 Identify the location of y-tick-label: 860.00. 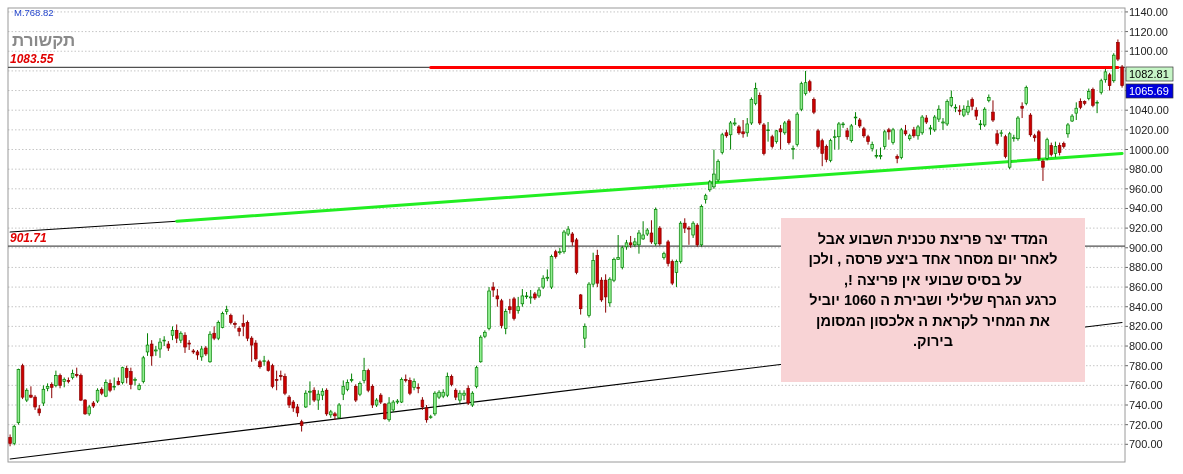
(1146, 287).